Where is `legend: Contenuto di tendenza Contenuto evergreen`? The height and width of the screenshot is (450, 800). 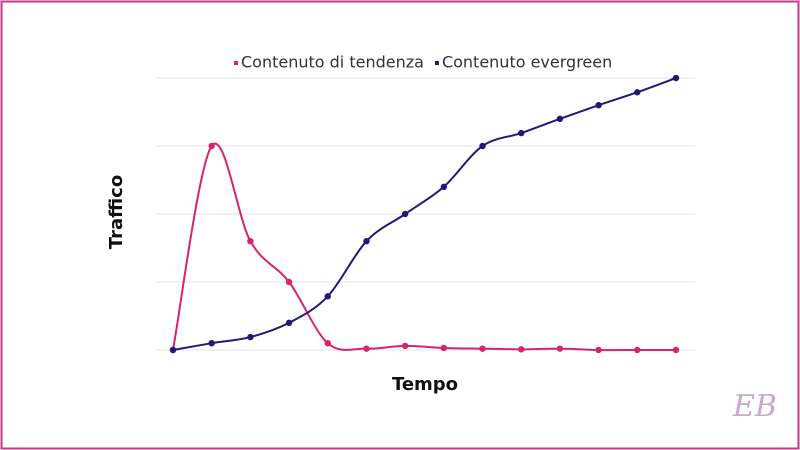 legend: Contenuto di tendenza Contenuto evergreen is located at coordinates (423, 62).